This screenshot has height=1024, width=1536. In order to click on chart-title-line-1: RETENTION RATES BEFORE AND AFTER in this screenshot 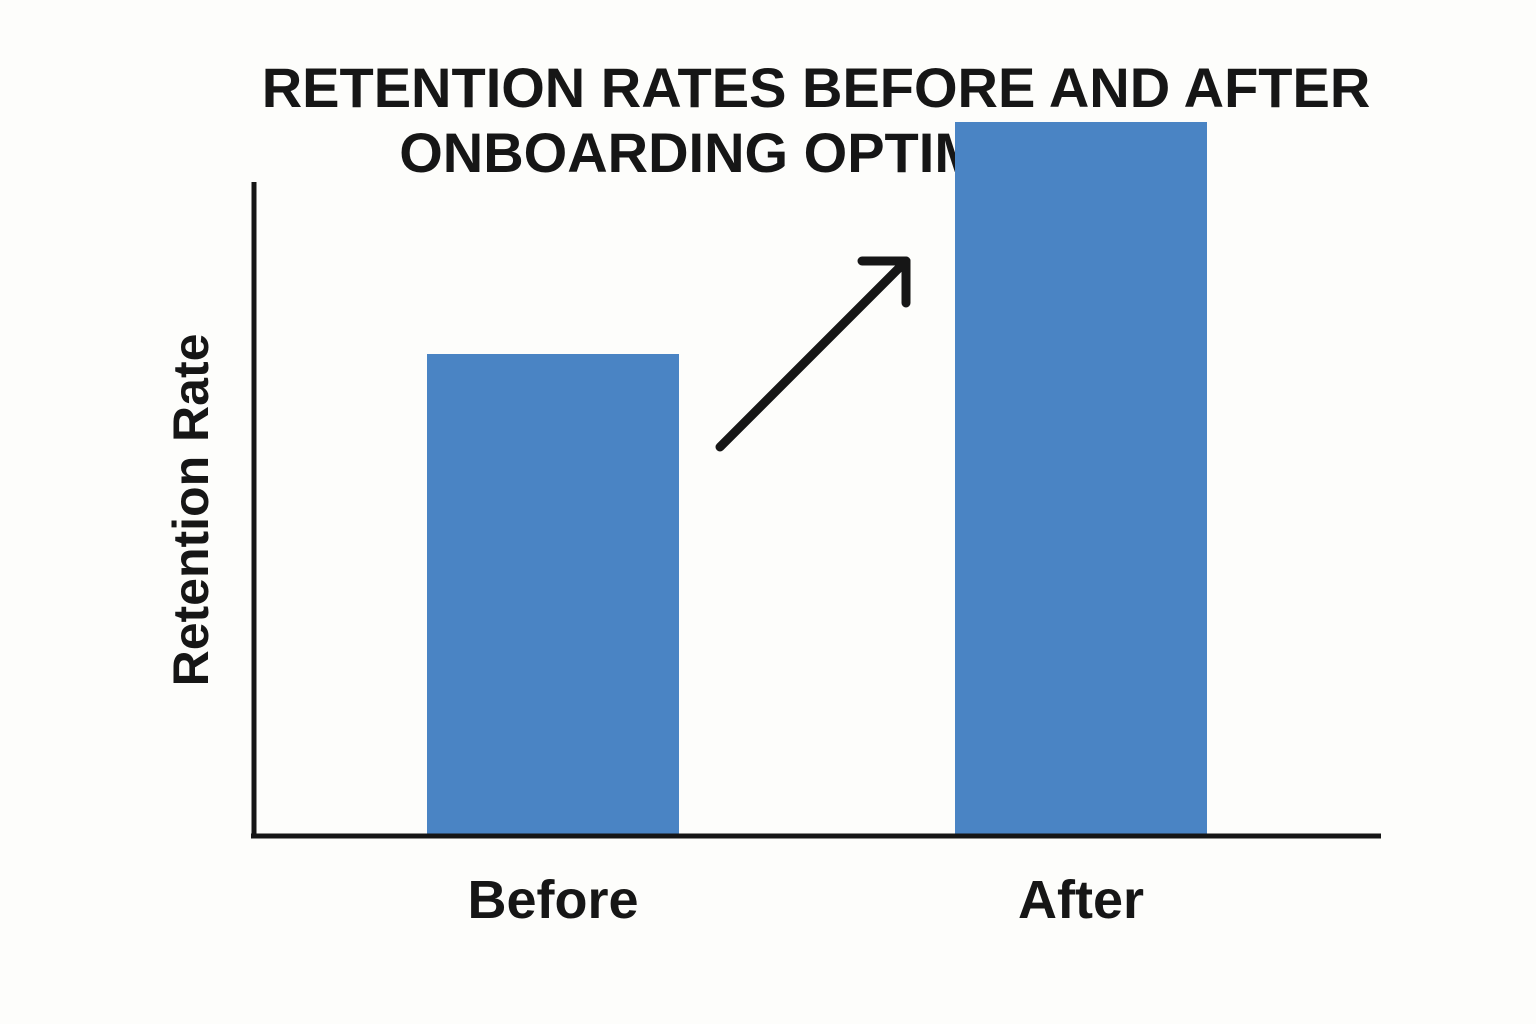, I will do `click(816, 87)`.